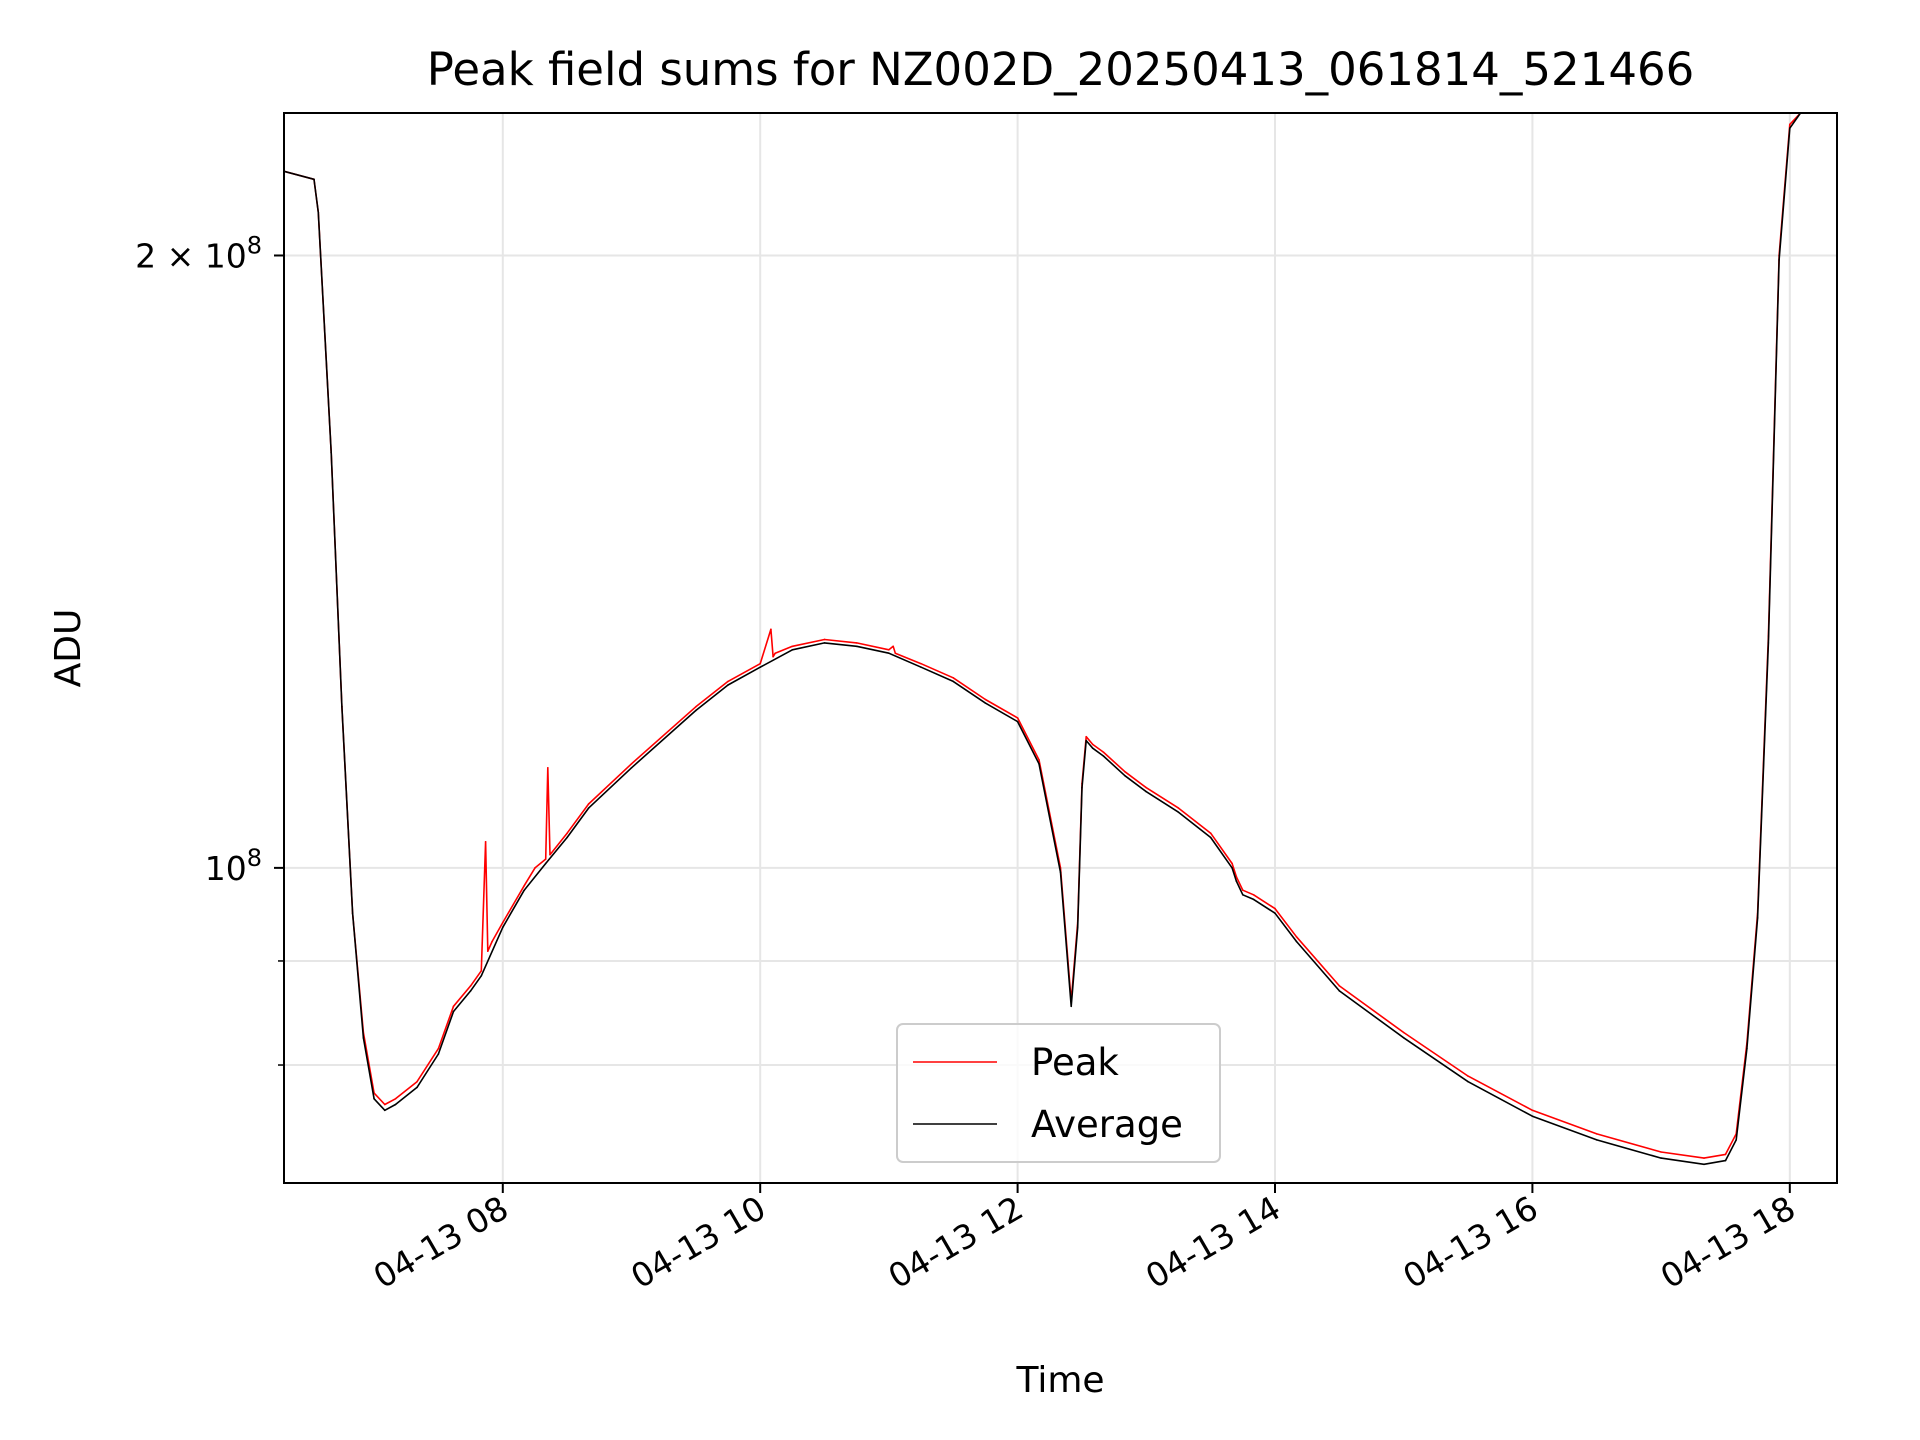 The height and width of the screenshot is (1440, 1920). What do you see at coordinates (209, 648) in the screenshot?
I see `y-axis: 108 2 × 108` at bounding box center [209, 648].